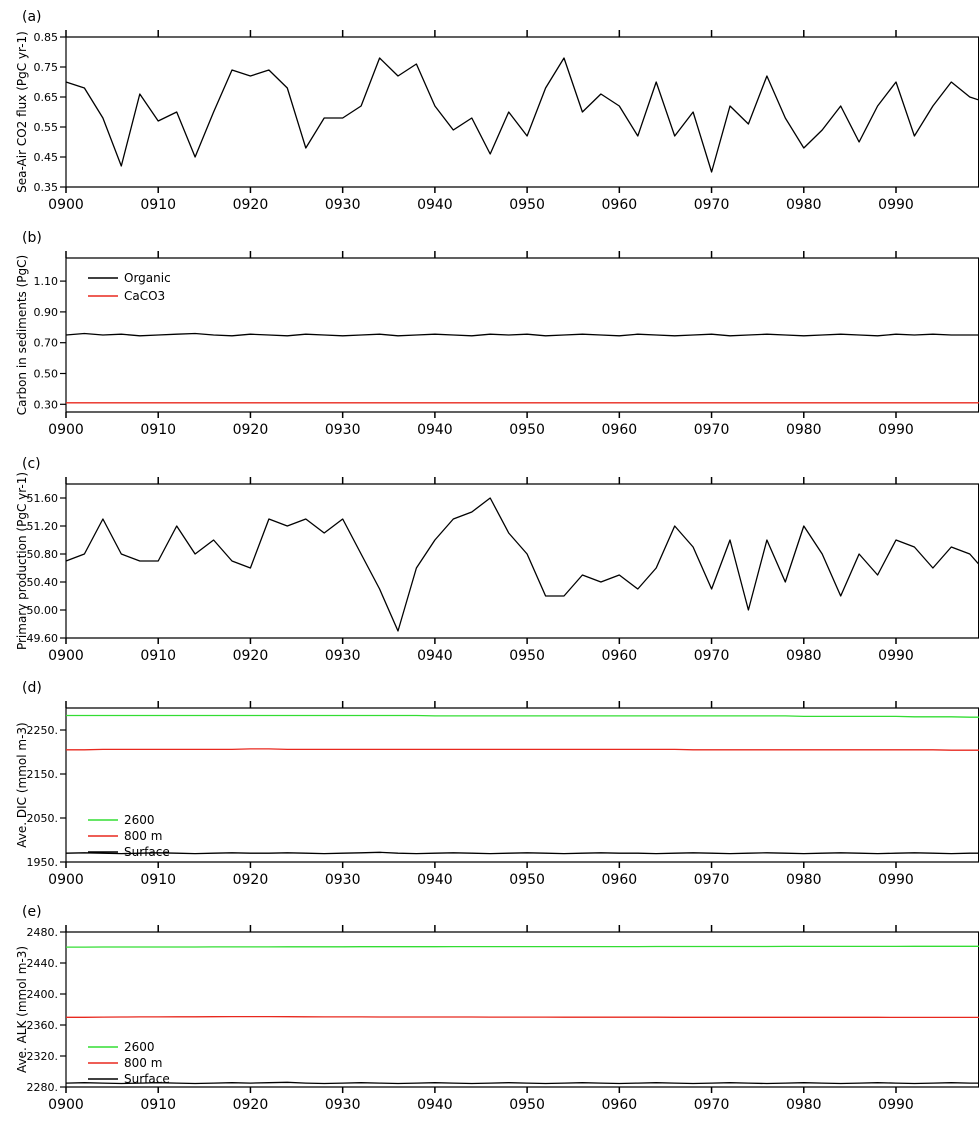  What do you see at coordinates (43, 582) in the screenshot?
I see `y-tick-label: 50.40` at bounding box center [43, 582].